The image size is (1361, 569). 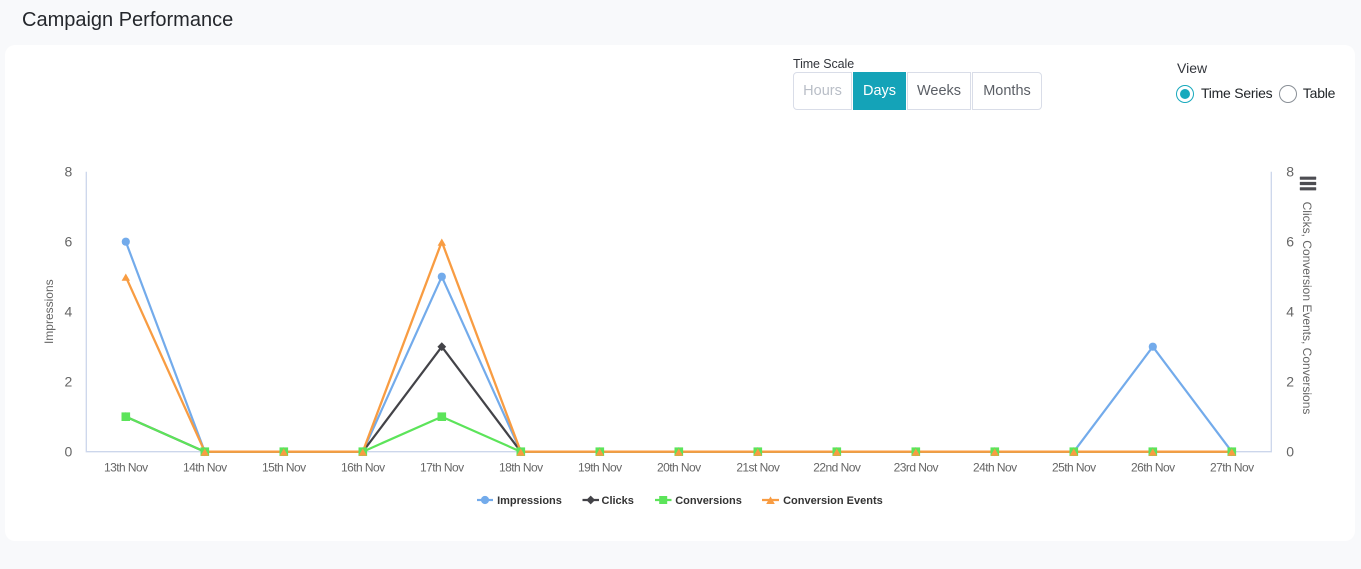 I want to click on svg-text: 25th Nov, so click(x=1074, y=467).